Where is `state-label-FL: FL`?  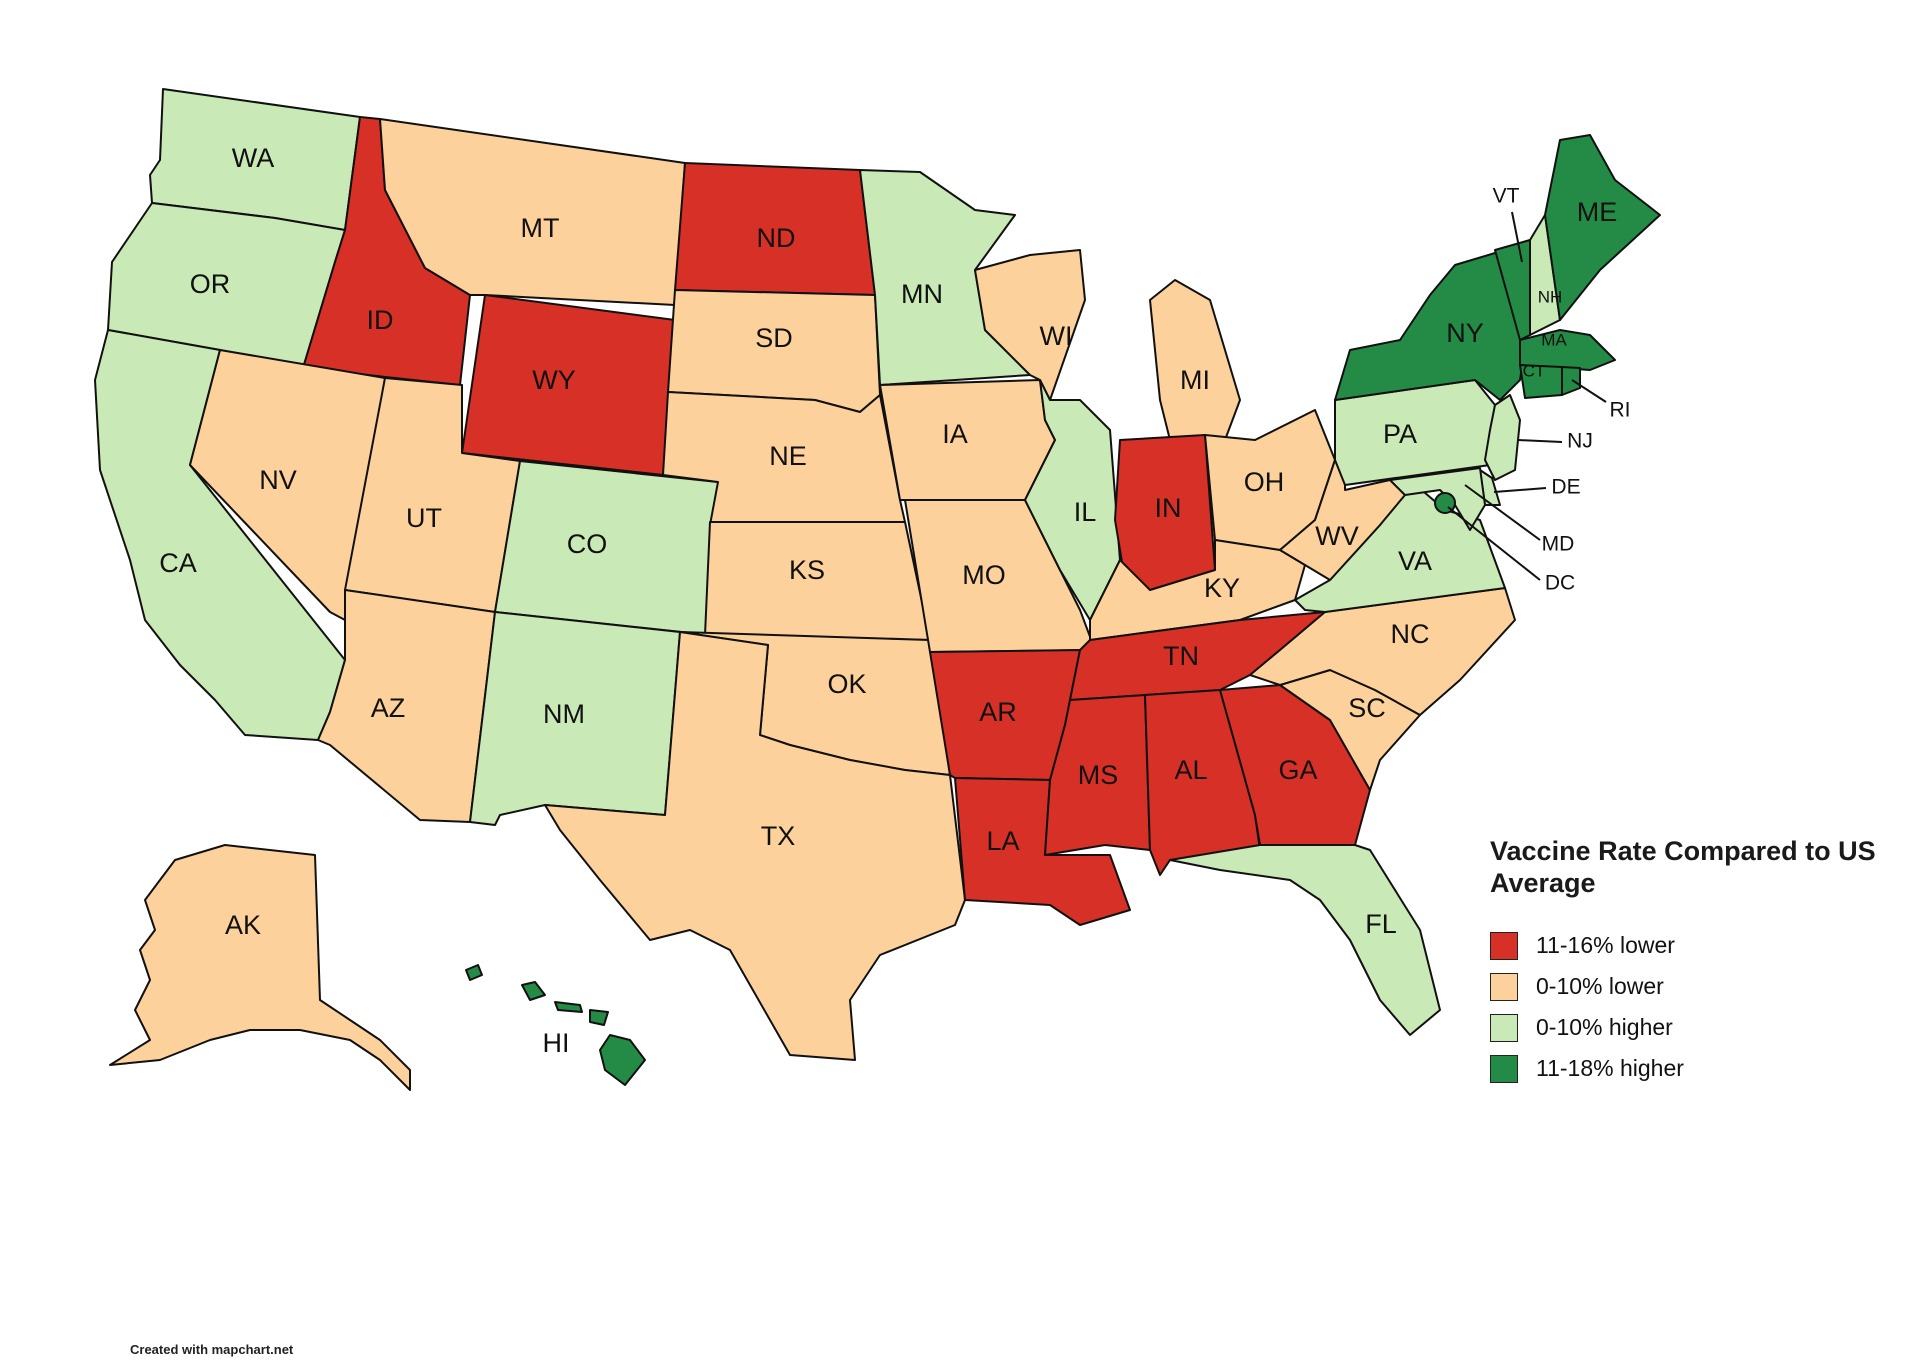
state-label-FL: FL is located at coordinates (1381, 924).